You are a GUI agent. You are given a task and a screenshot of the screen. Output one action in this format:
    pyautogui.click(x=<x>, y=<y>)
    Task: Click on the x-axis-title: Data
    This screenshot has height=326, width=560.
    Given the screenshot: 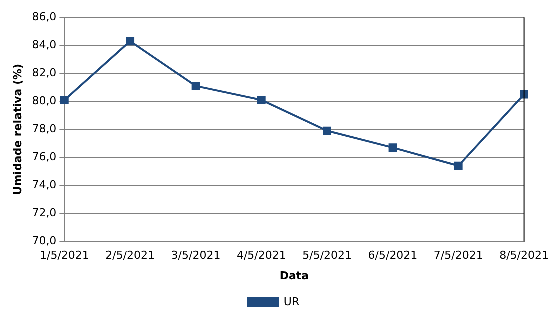 What is the action you would take?
    pyautogui.click(x=295, y=275)
    